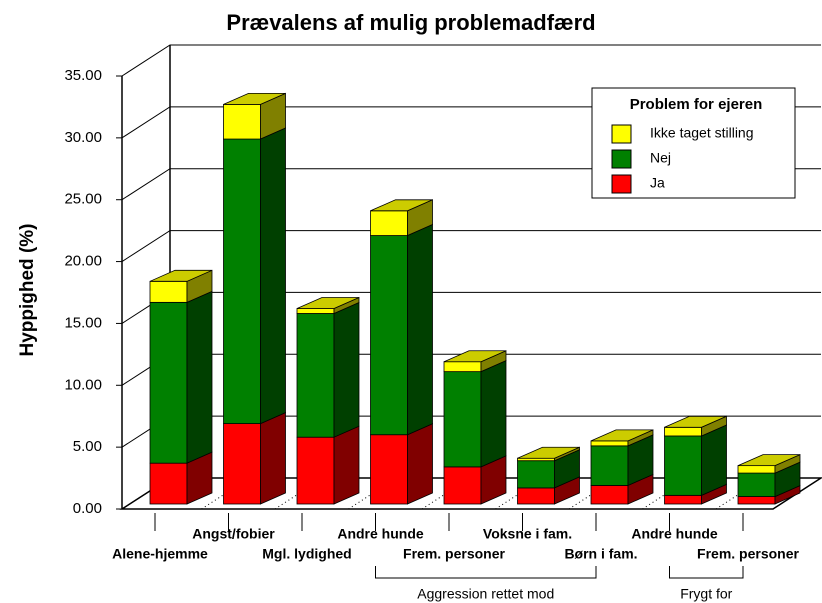  Describe the element at coordinates (527, 534) in the screenshot. I see `x-tick-label: Voksne i fam.` at that location.